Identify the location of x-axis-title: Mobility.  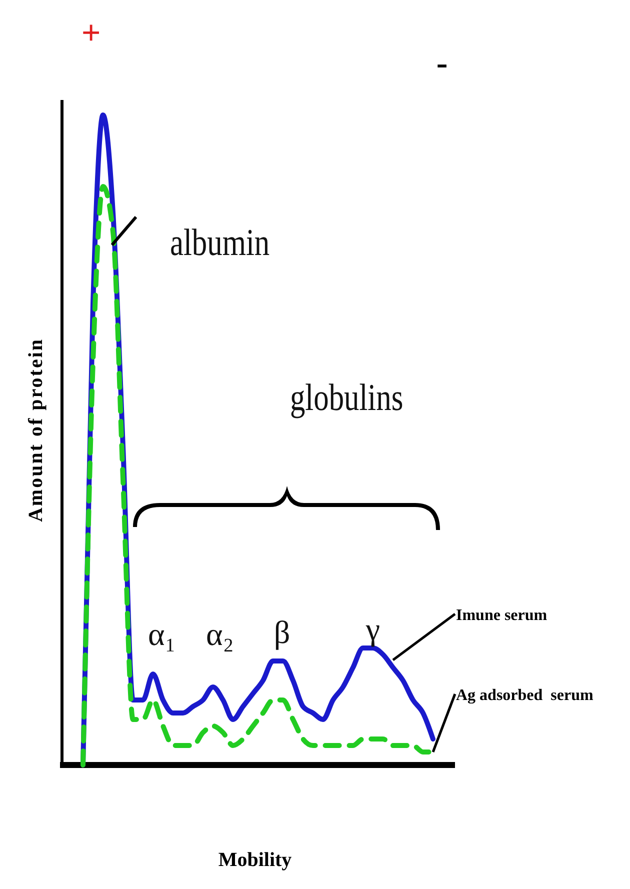
(255, 860).